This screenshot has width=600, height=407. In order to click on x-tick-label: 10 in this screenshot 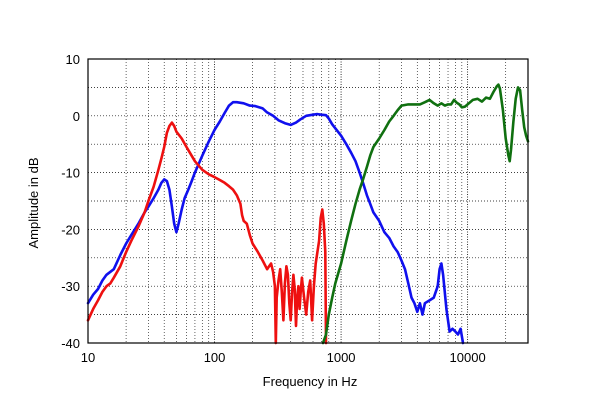, I will do `click(88, 357)`.